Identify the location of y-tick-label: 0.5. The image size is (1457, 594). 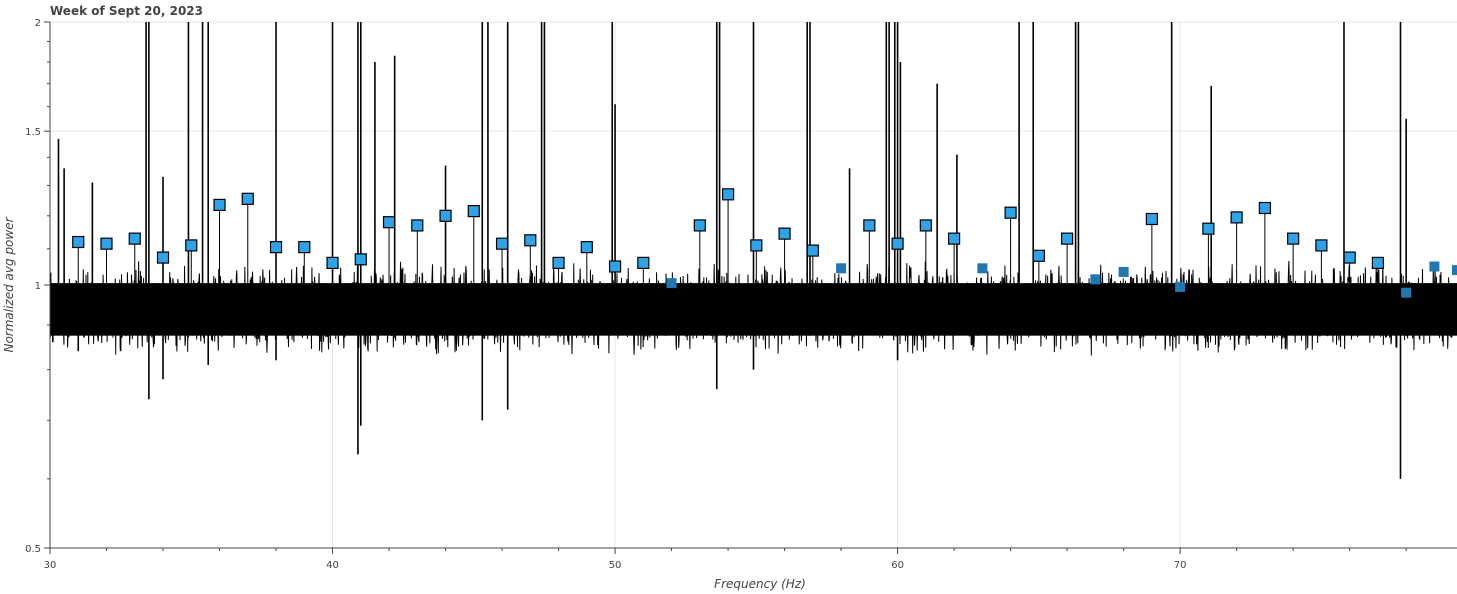
(33, 549).